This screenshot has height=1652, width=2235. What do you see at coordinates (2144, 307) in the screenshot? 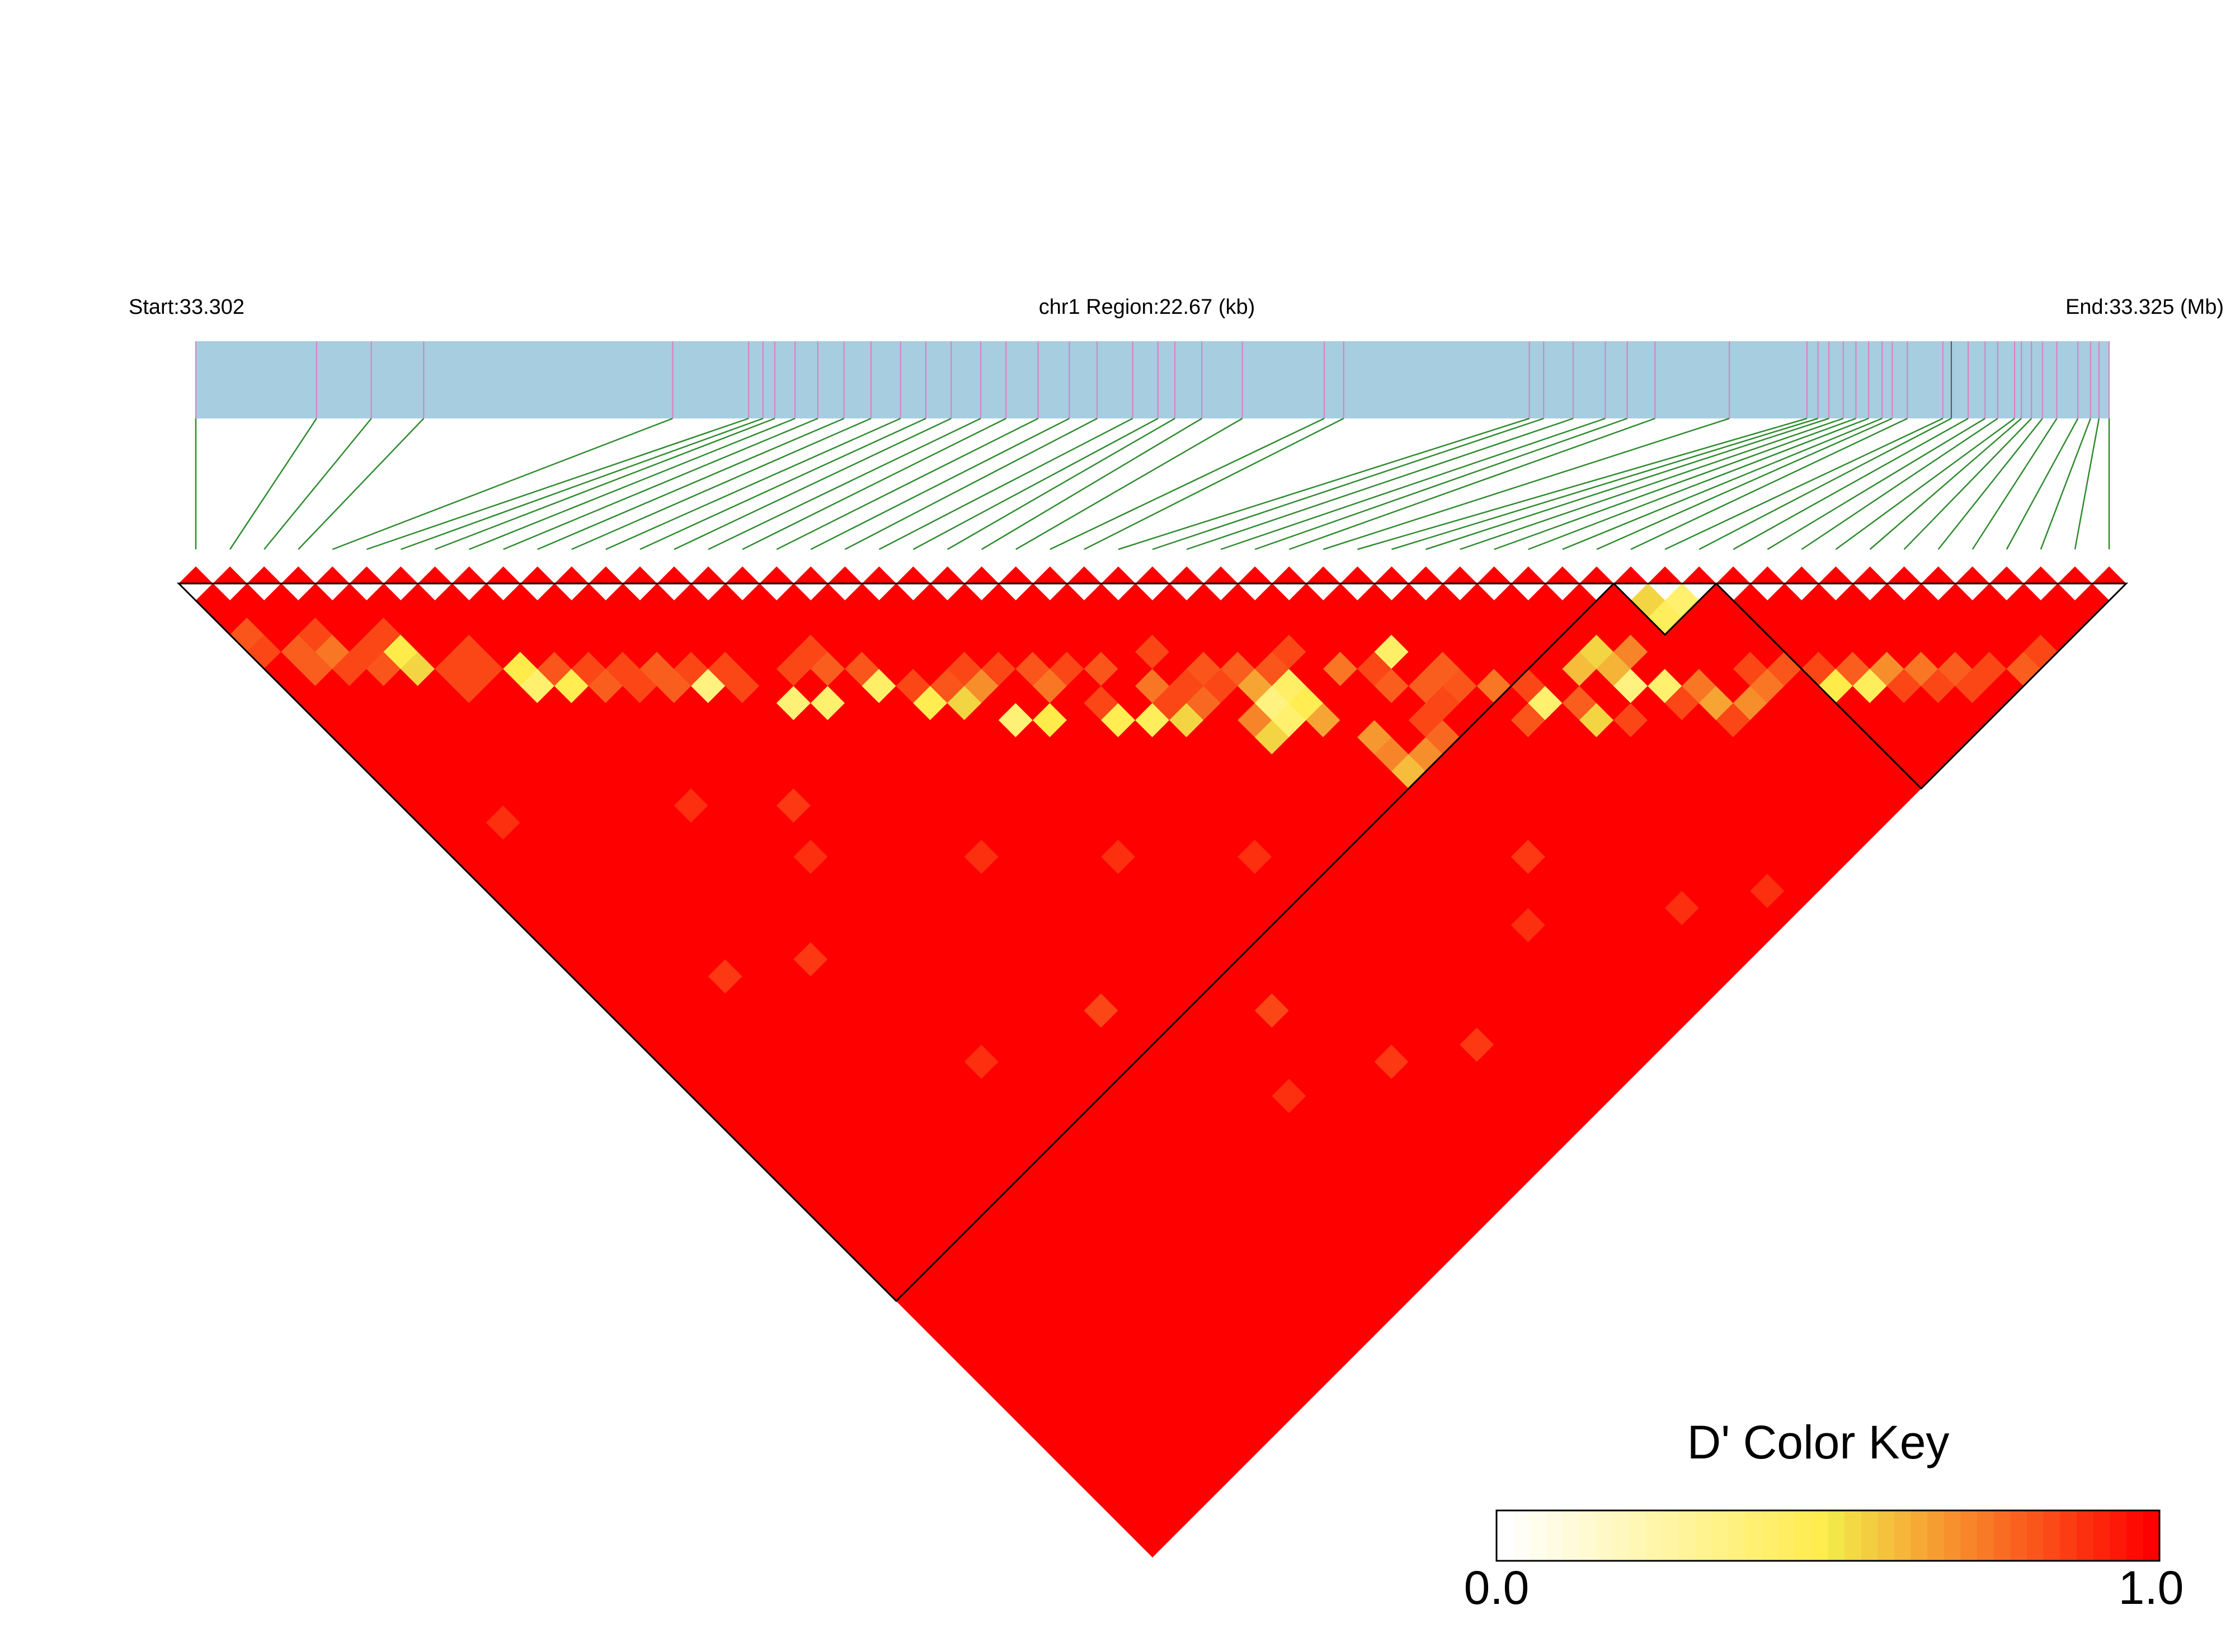
I see `region-end-label: End:33.325 (Mb)` at bounding box center [2144, 307].